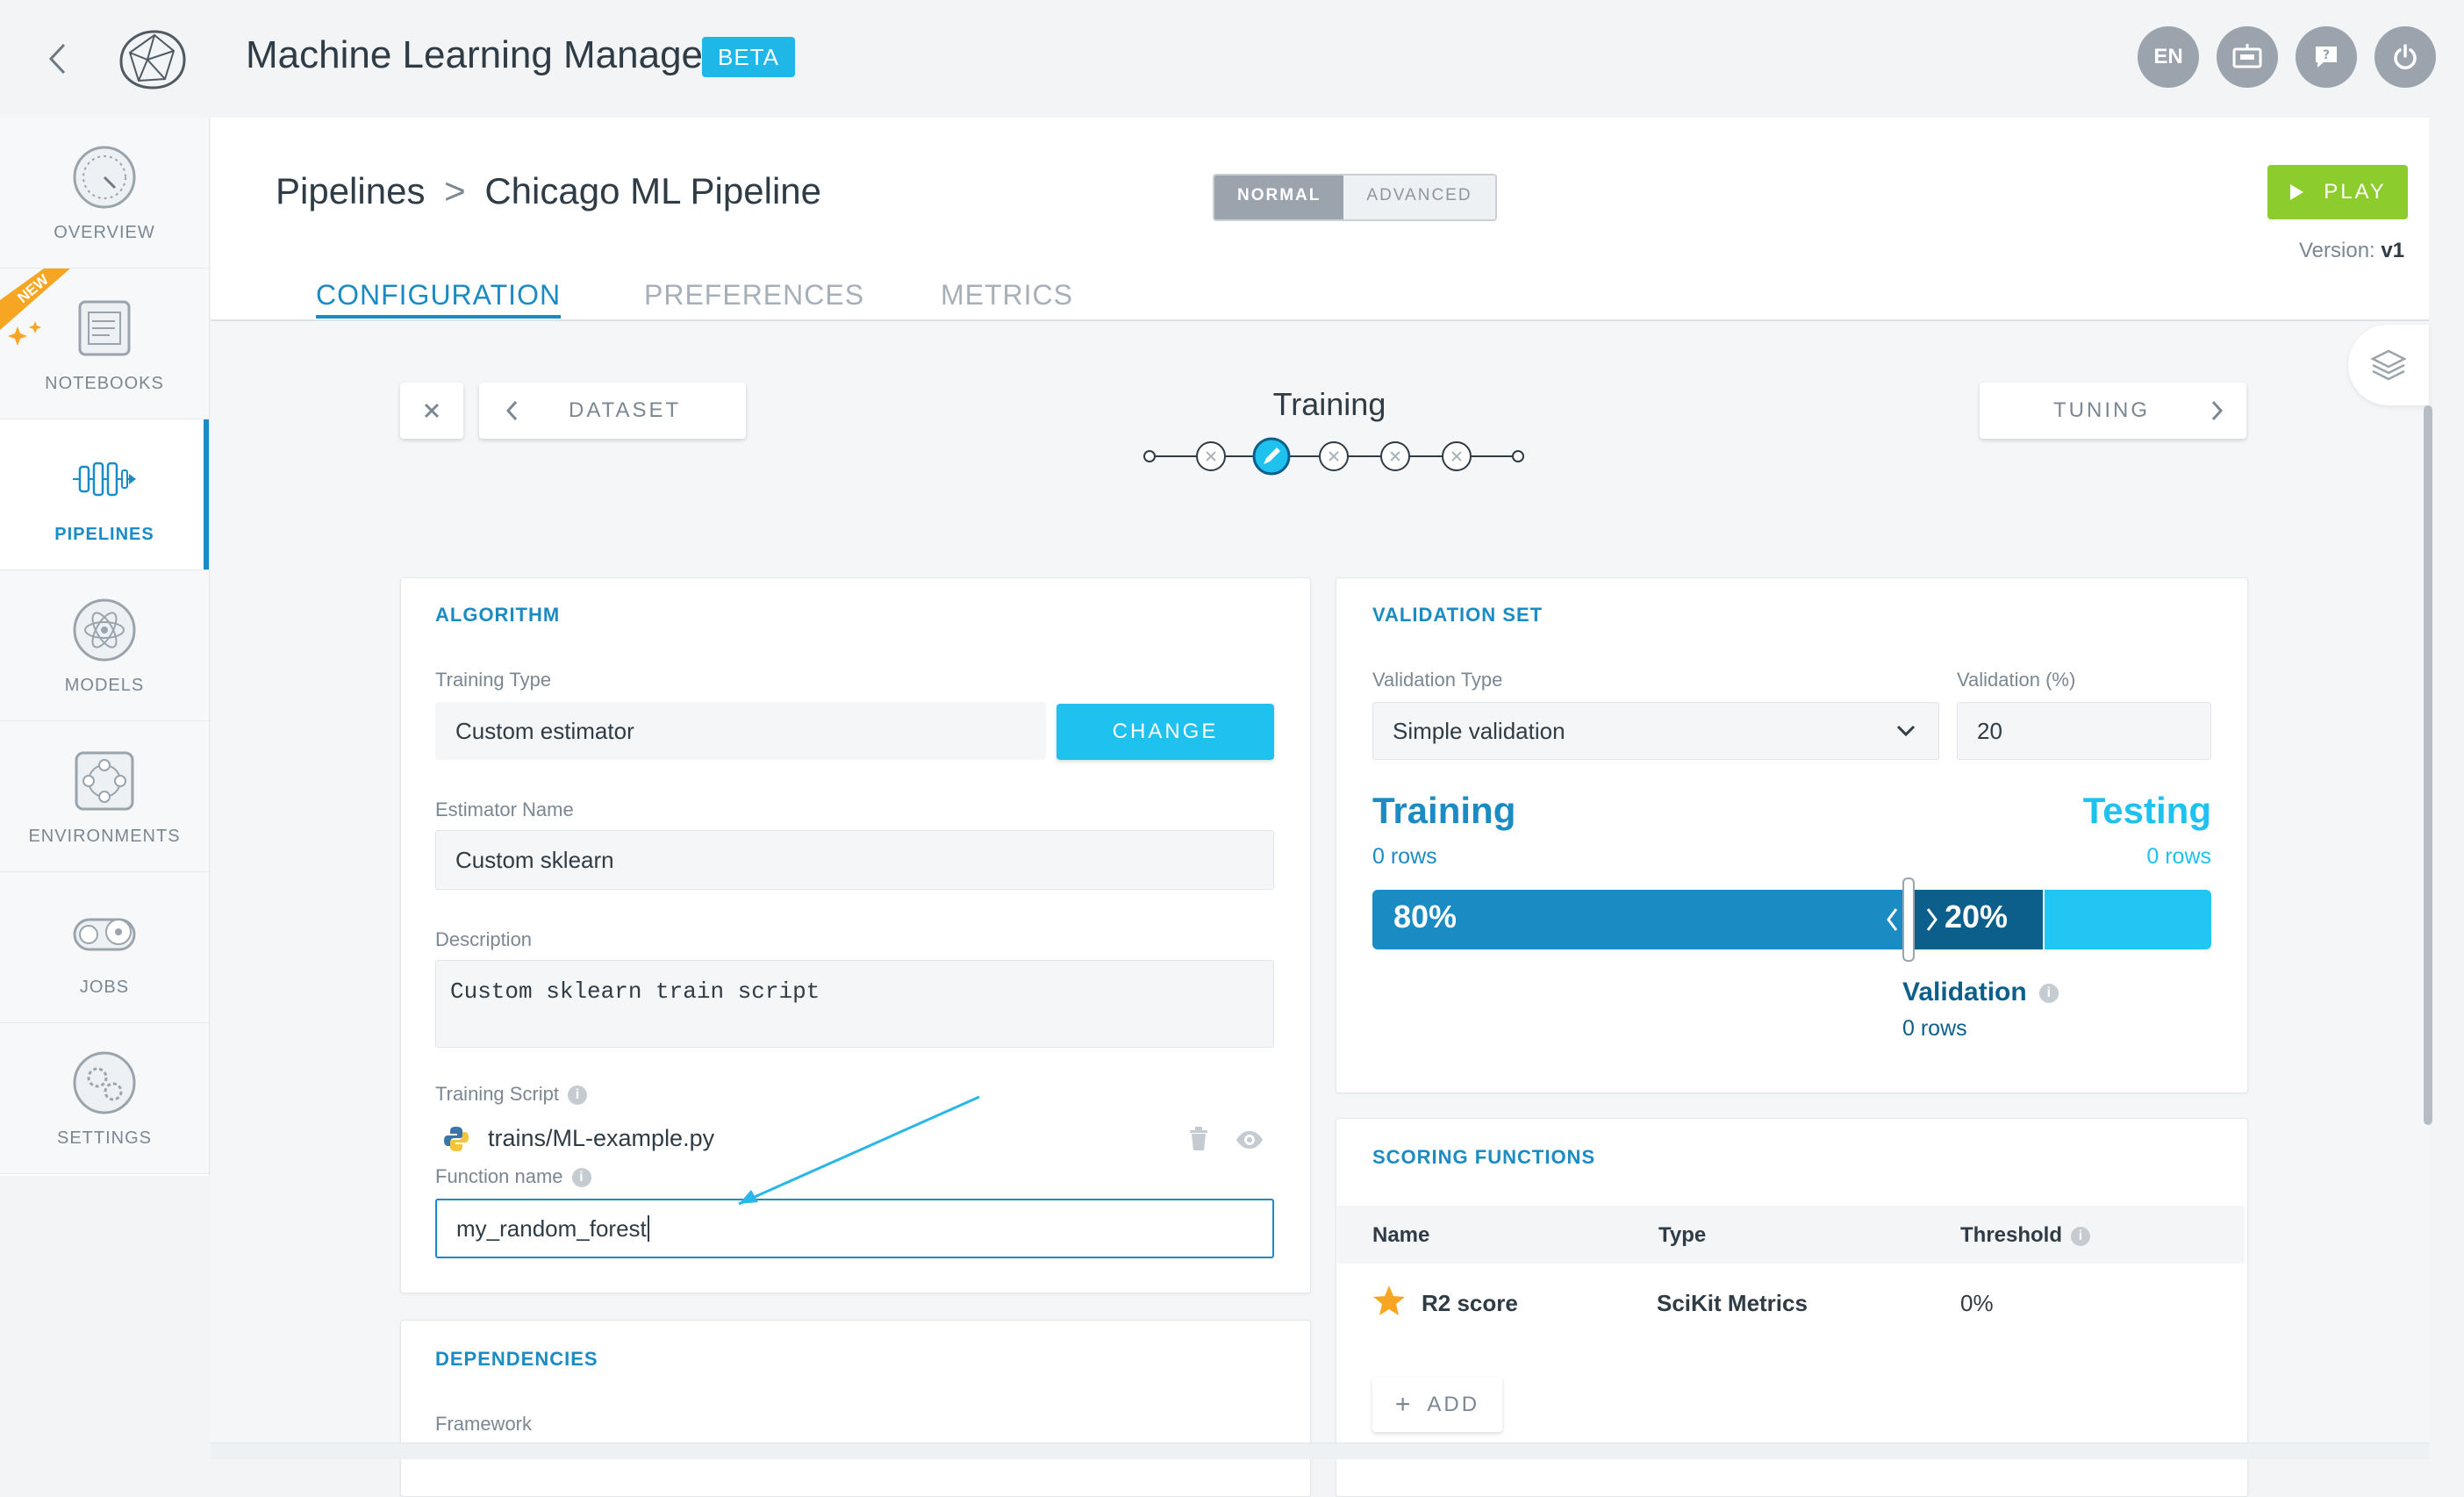 The height and width of the screenshot is (1497, 2464). What do you see at coordinates (1978, 920) in the screenshot?
I see `validation-segment: 20%` at bounding box center [1978, 920].